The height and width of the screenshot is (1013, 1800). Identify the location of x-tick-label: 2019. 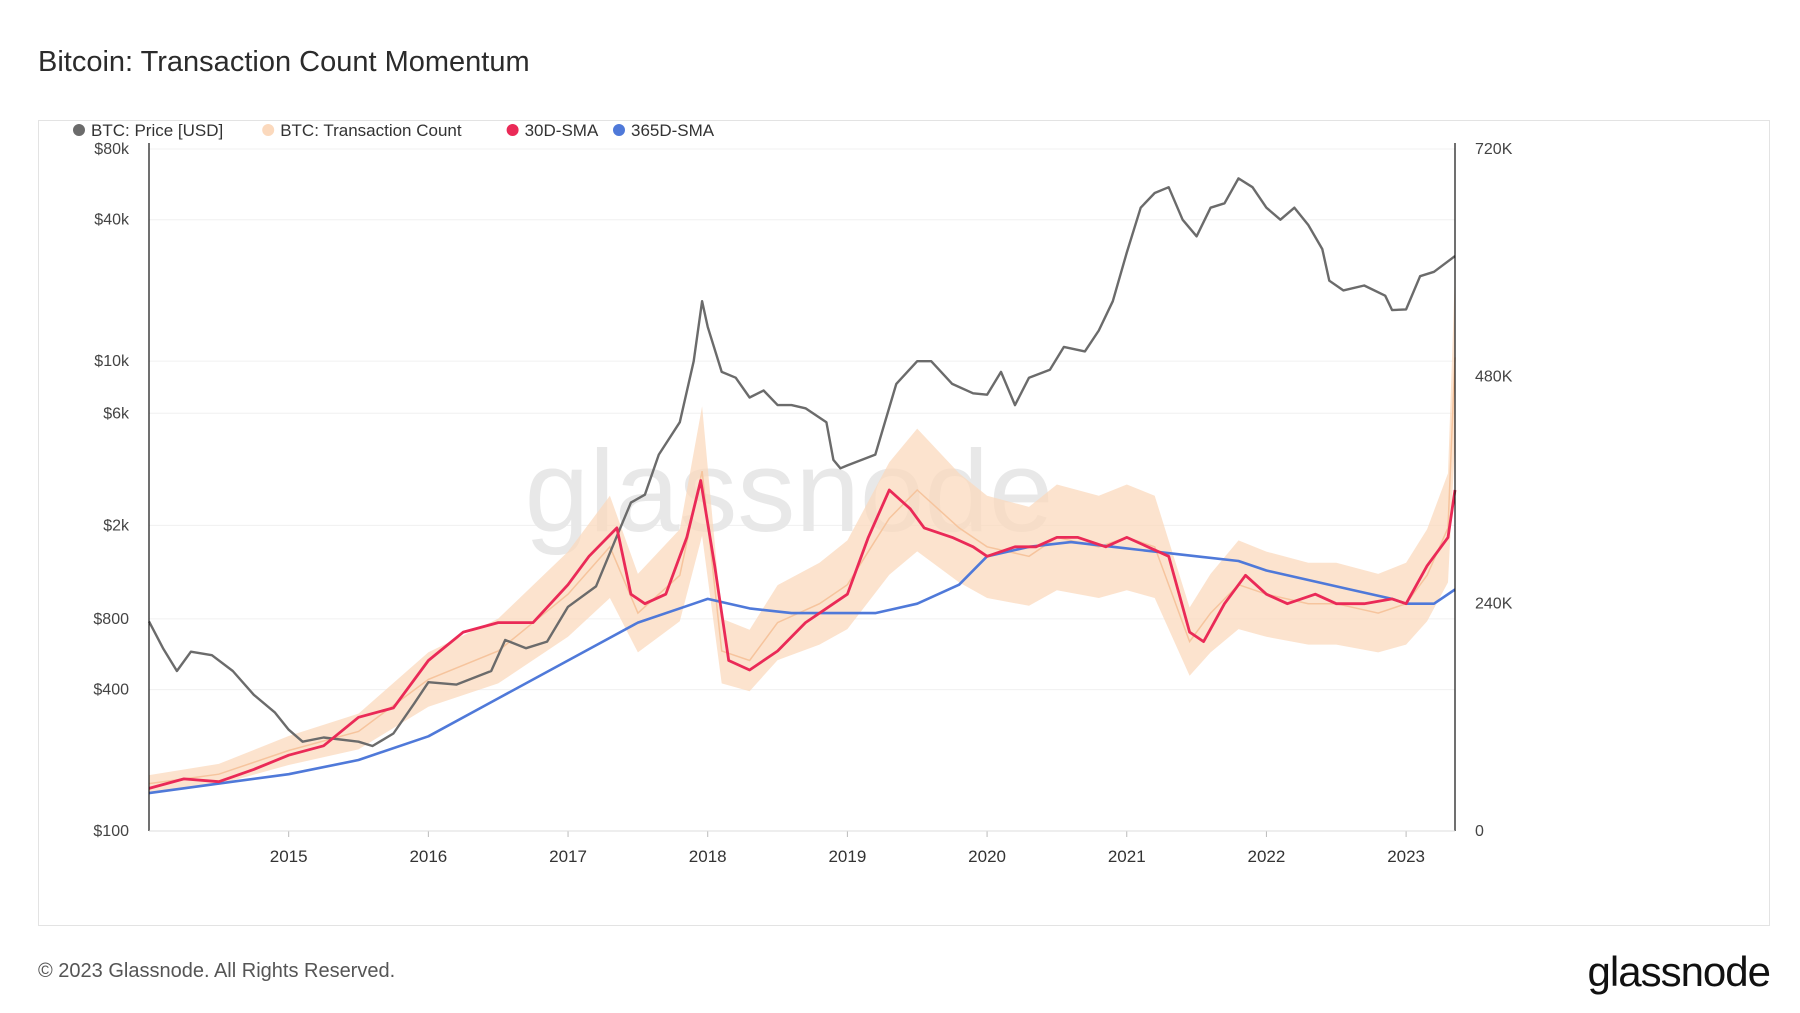
(847, 856).